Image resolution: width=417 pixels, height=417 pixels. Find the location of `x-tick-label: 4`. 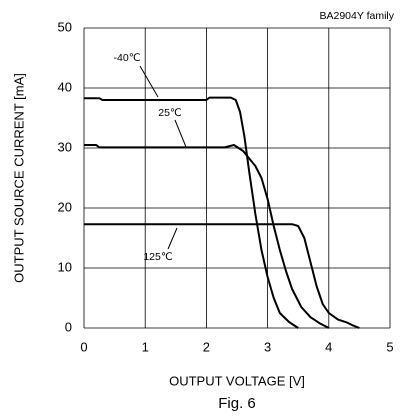

x-tick-label: 4 is located at coordinates (328, 346).